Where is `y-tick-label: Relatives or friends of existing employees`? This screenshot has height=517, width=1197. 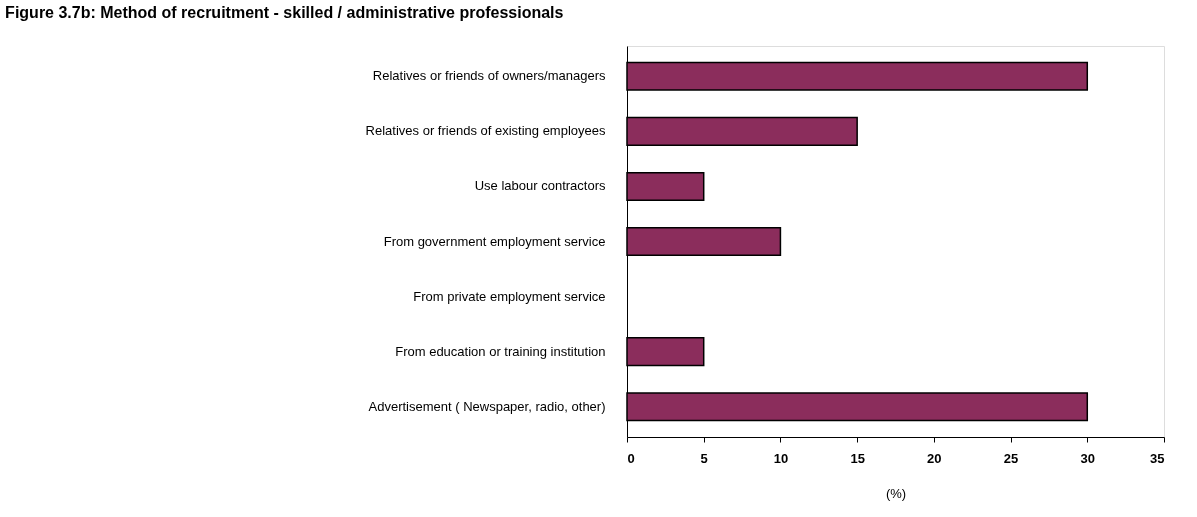
y-tick-label: Relatives or friends of existing employees is located at coordinates (485, 131).